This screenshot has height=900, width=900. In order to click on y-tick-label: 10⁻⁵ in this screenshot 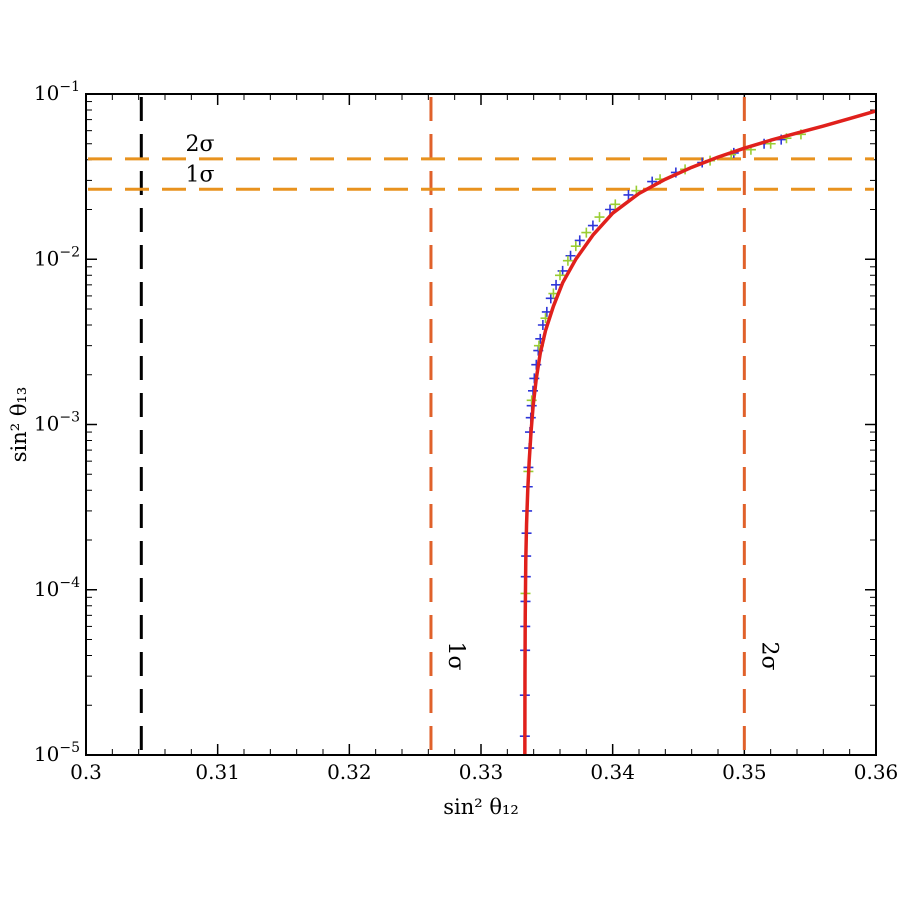, I will do `click(57, 753)`.